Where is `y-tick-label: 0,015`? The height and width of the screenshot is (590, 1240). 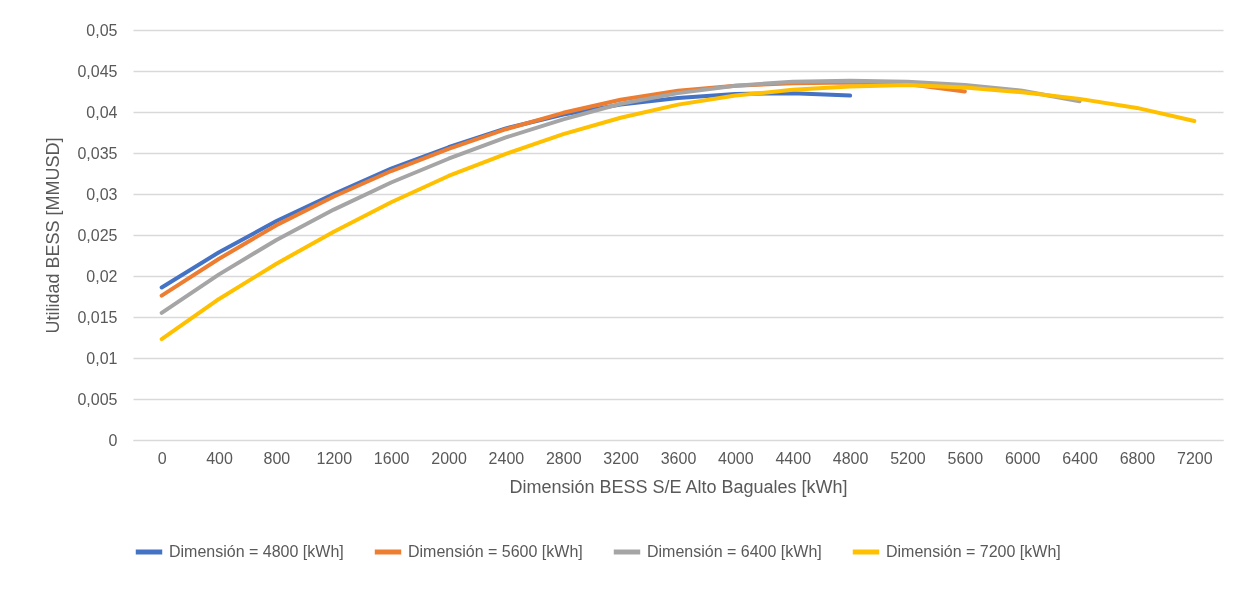 y-tick-label: 0,015 is located at coordinates (97, 317).